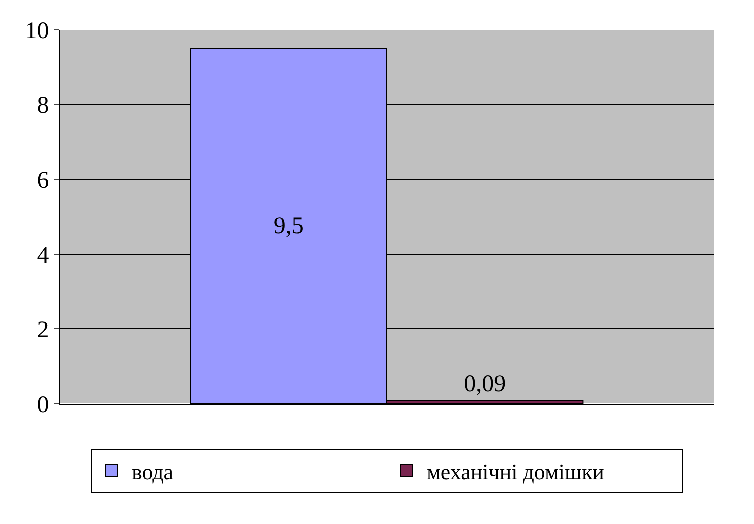 Image resolution: width=754 pixels, height=524 pixels. I want to click on y-tick-label: 10, so click(37, 31).